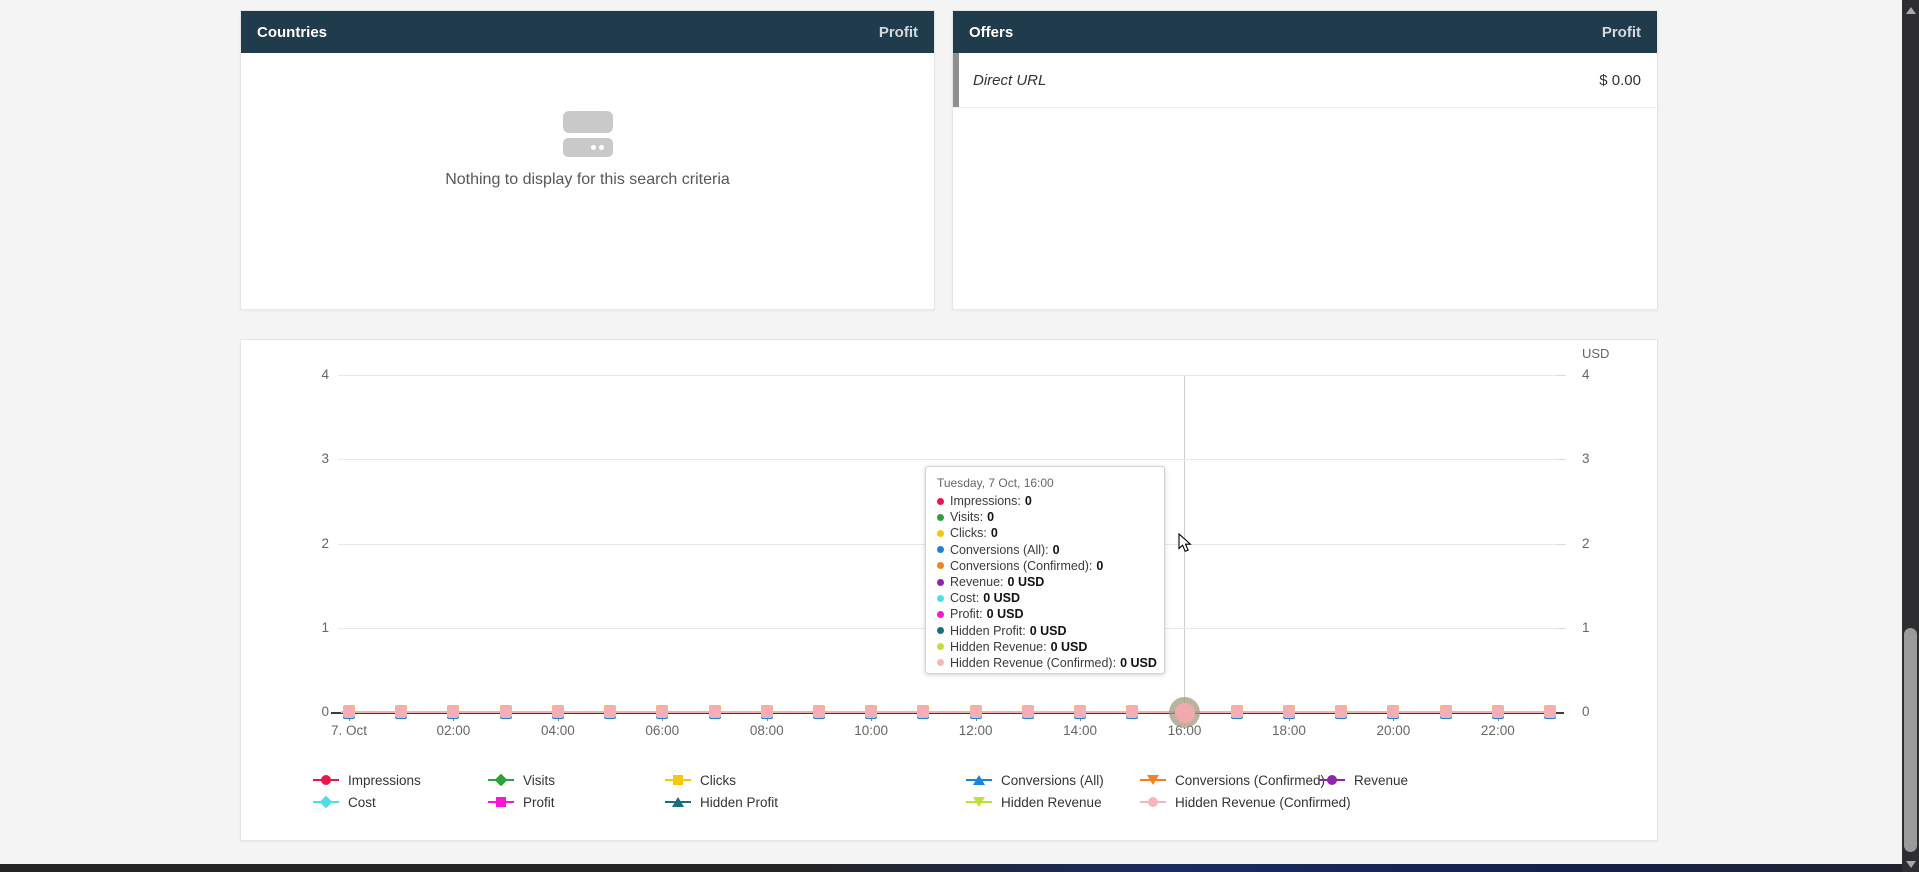 This screenshot has height=872, width=1919. I want to click on scrollbar-down-arrow-icon, so click(1910, 864).